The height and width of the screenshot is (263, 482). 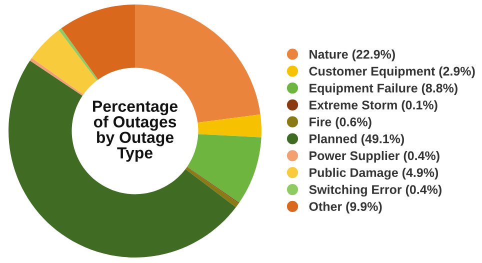 What do you see at coordinates (345, 208) in the screenshot?
I see `legend-label: Other (9.9%)` at bounding box center [345, 208].